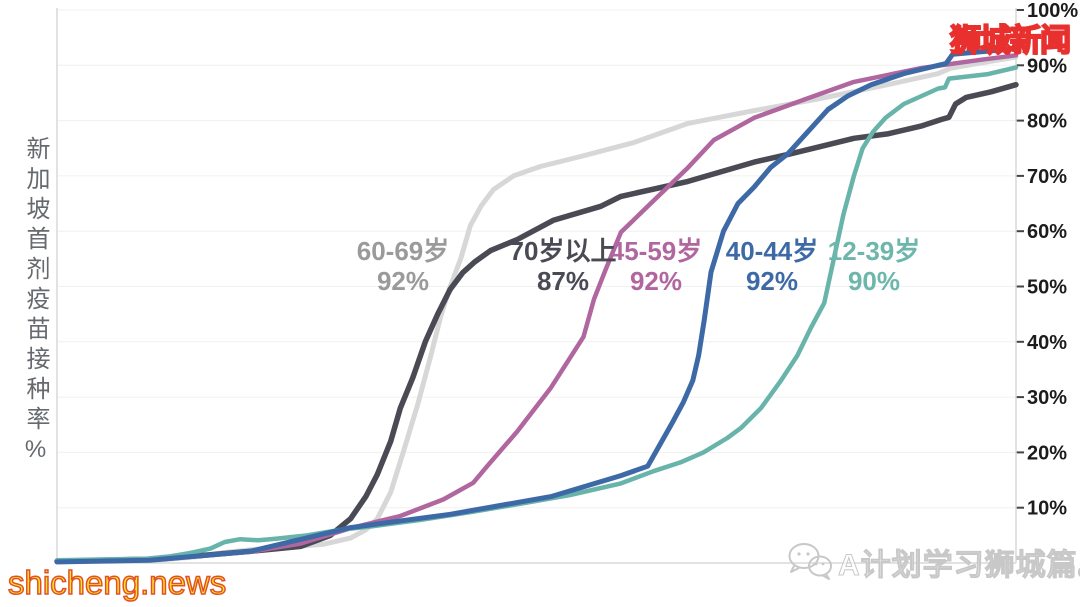 The height and width of the screenshot is (607, 1080). I want to click on series-label-value: 90%, so click(874, 281).